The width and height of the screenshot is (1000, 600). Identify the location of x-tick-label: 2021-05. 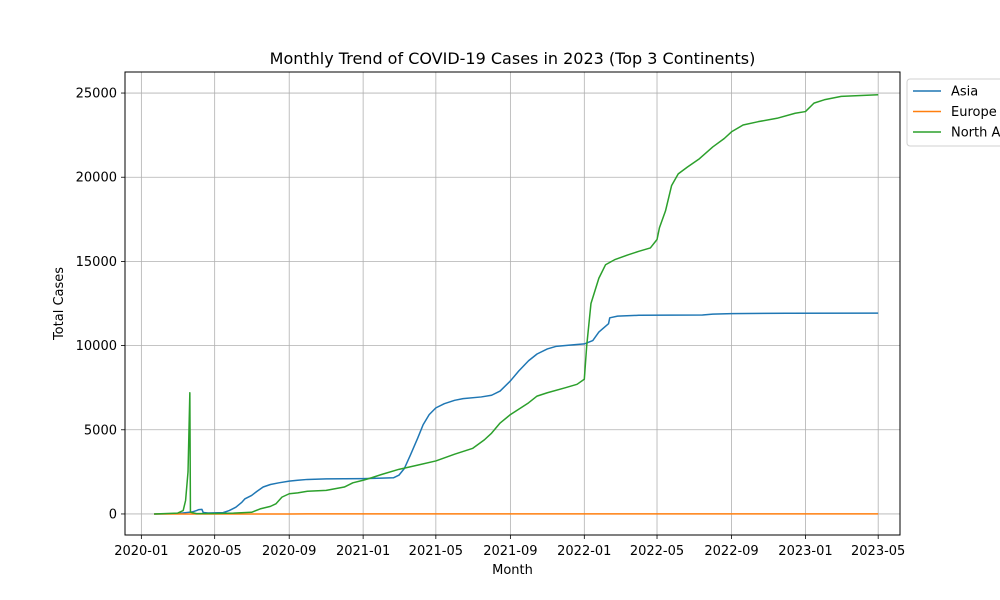
(436, 551).